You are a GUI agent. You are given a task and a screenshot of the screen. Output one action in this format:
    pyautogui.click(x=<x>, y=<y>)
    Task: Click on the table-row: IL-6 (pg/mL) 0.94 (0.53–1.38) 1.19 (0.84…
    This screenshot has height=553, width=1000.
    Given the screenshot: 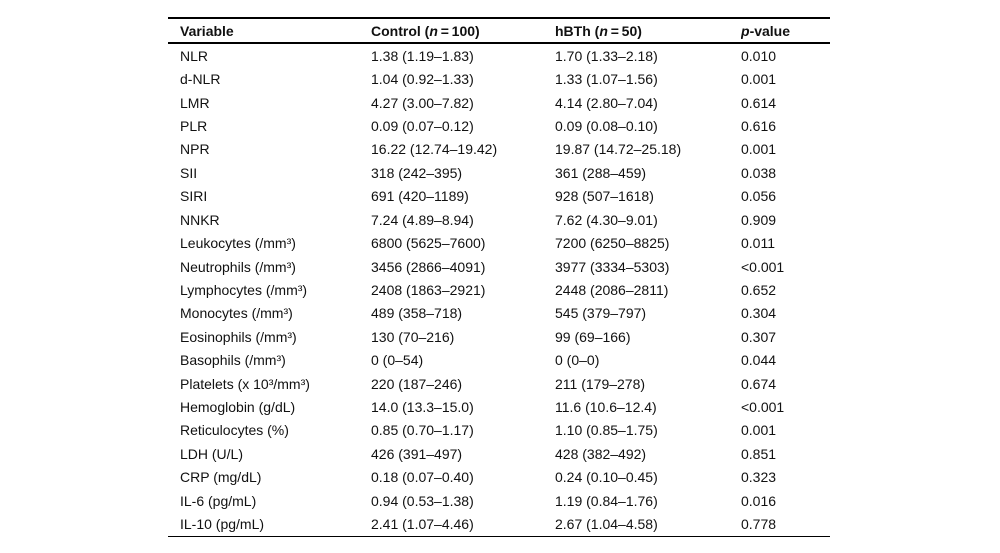 What is the action you would take?
    pyautogui.click(x=499, y=500)
    